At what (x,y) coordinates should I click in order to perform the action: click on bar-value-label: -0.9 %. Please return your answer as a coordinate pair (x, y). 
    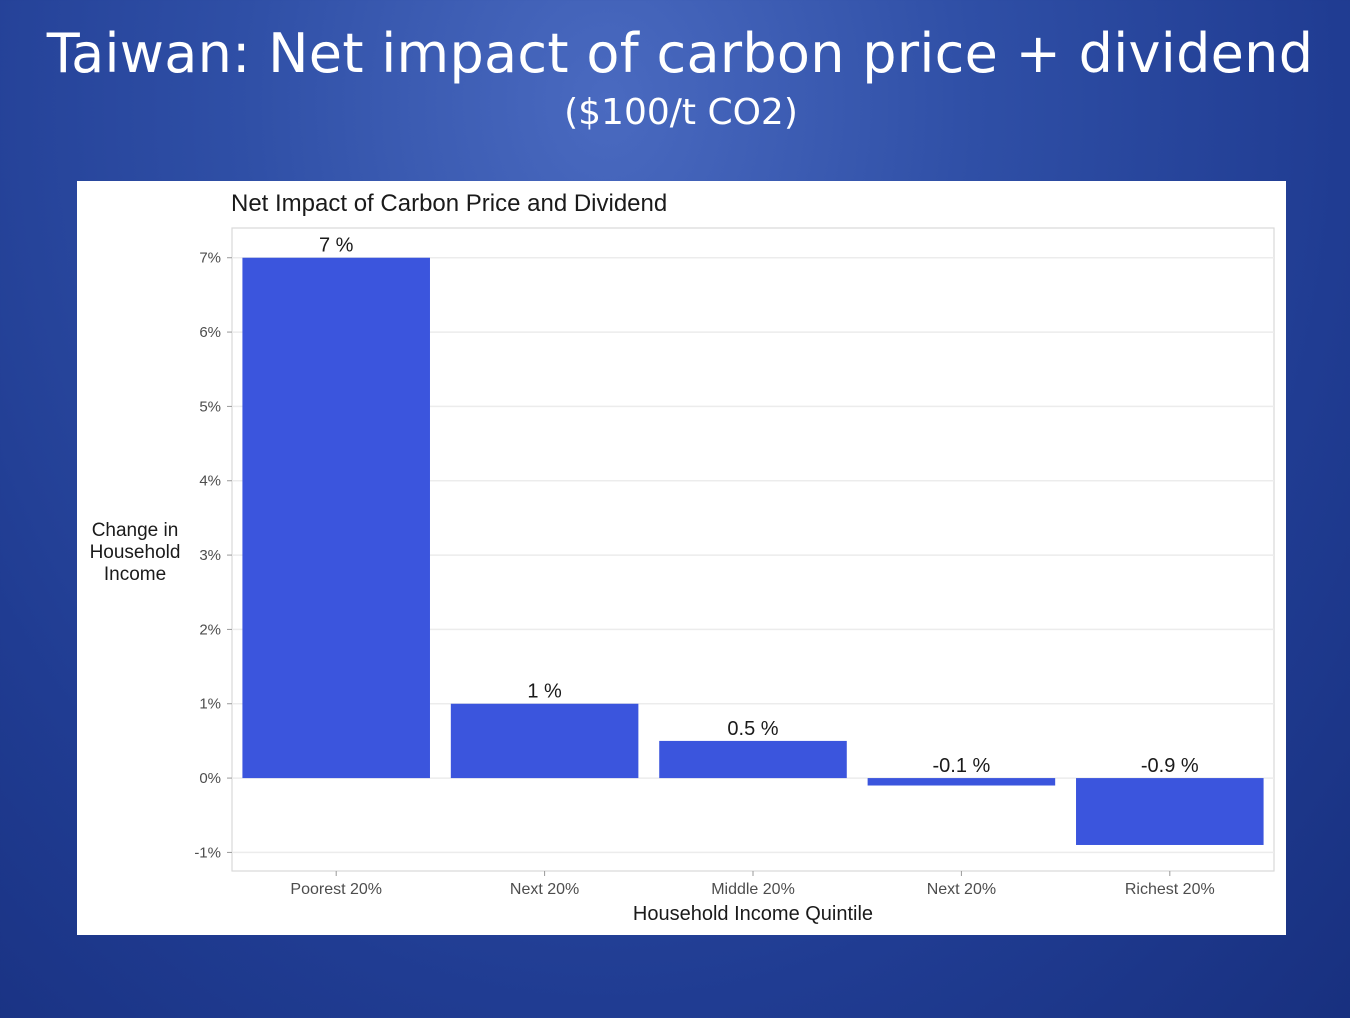
    Looking at the image, I should click on (1170, 766).